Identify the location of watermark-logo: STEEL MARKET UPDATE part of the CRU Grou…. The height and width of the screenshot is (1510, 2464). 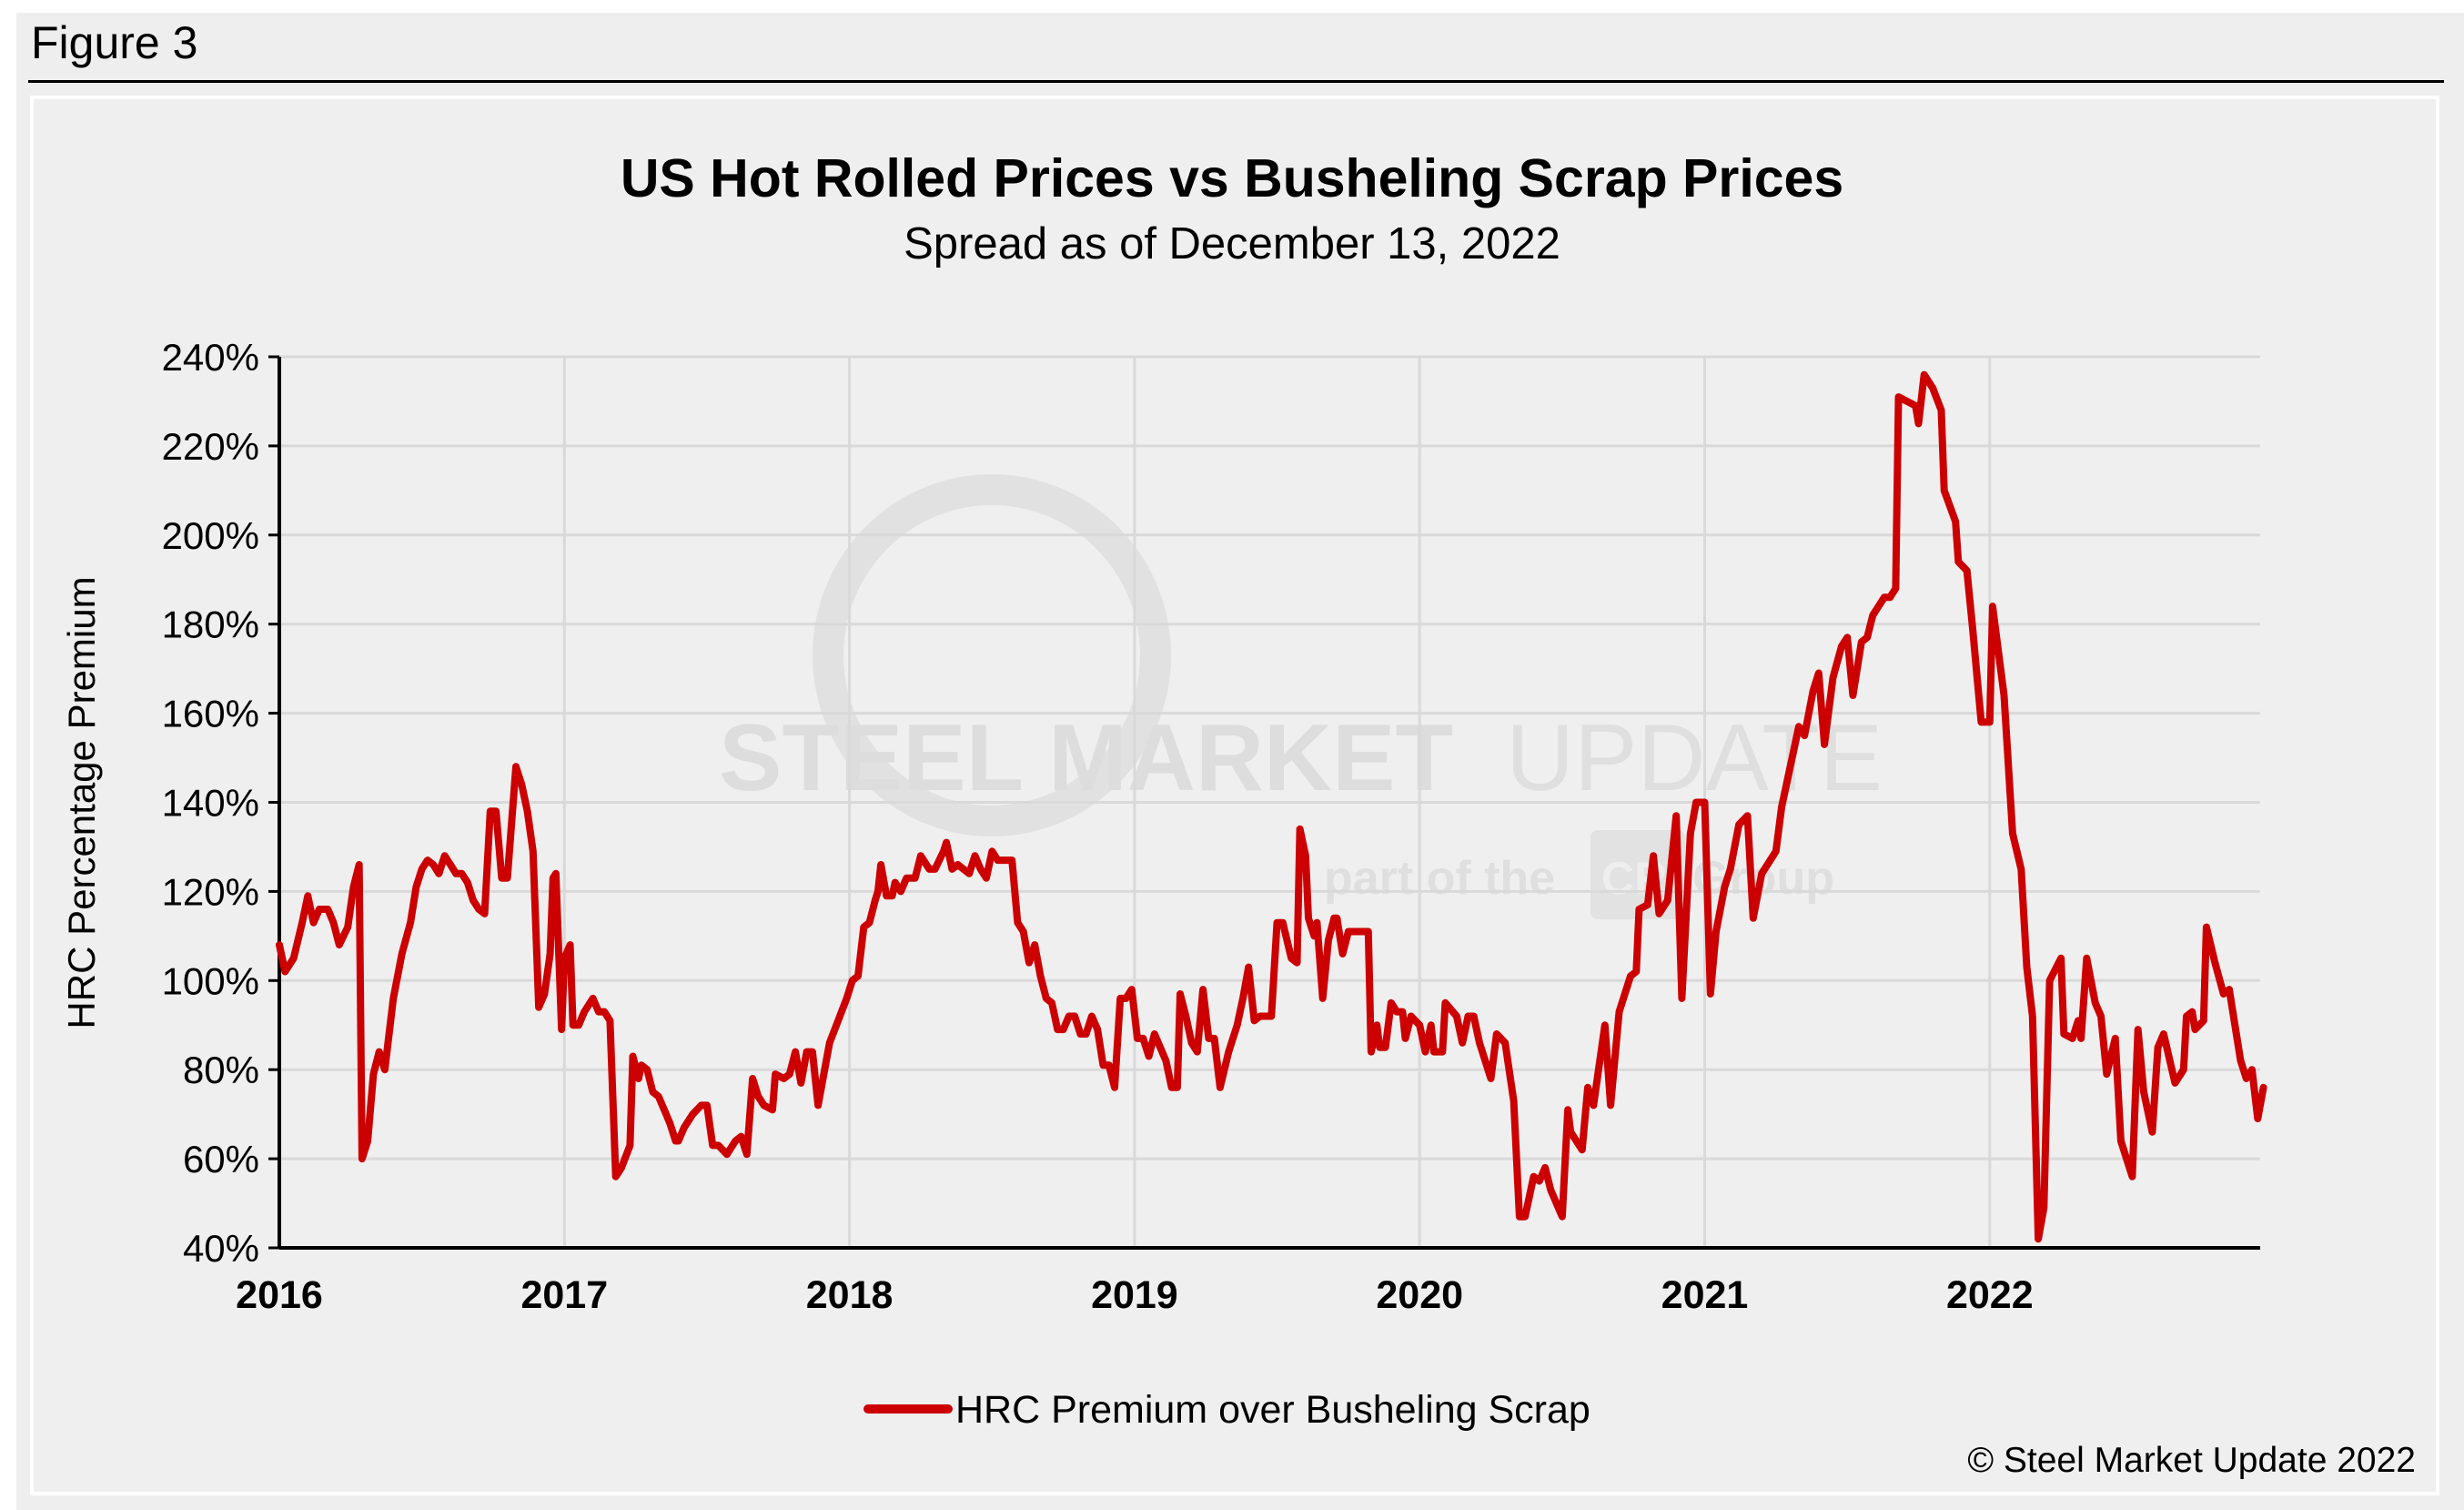
(1301, 696).